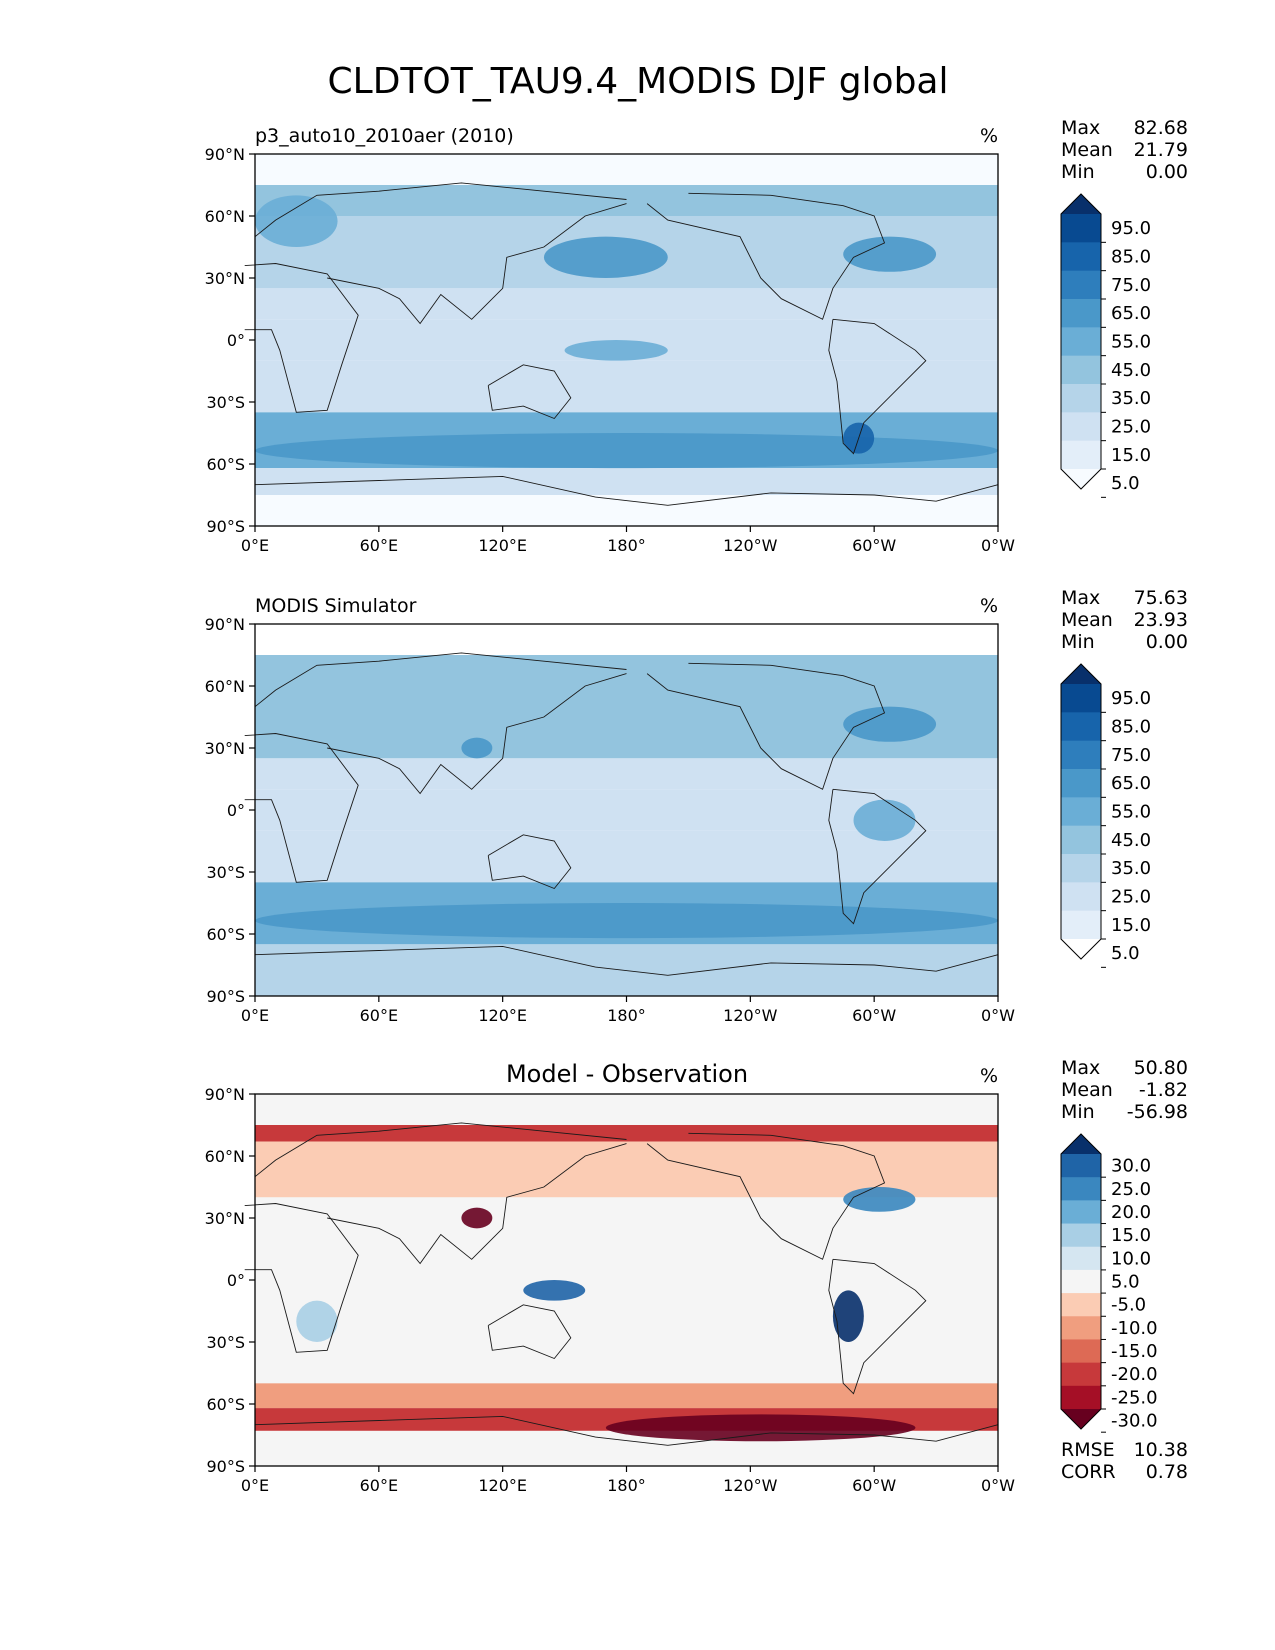 Image resolution: width=1275 pixels, height=1650 pixels. What do you see at coordinates (626, 1015) in the screenshot?
I see `lon-tick-label: 180°` at bounding box center [626, 1015].